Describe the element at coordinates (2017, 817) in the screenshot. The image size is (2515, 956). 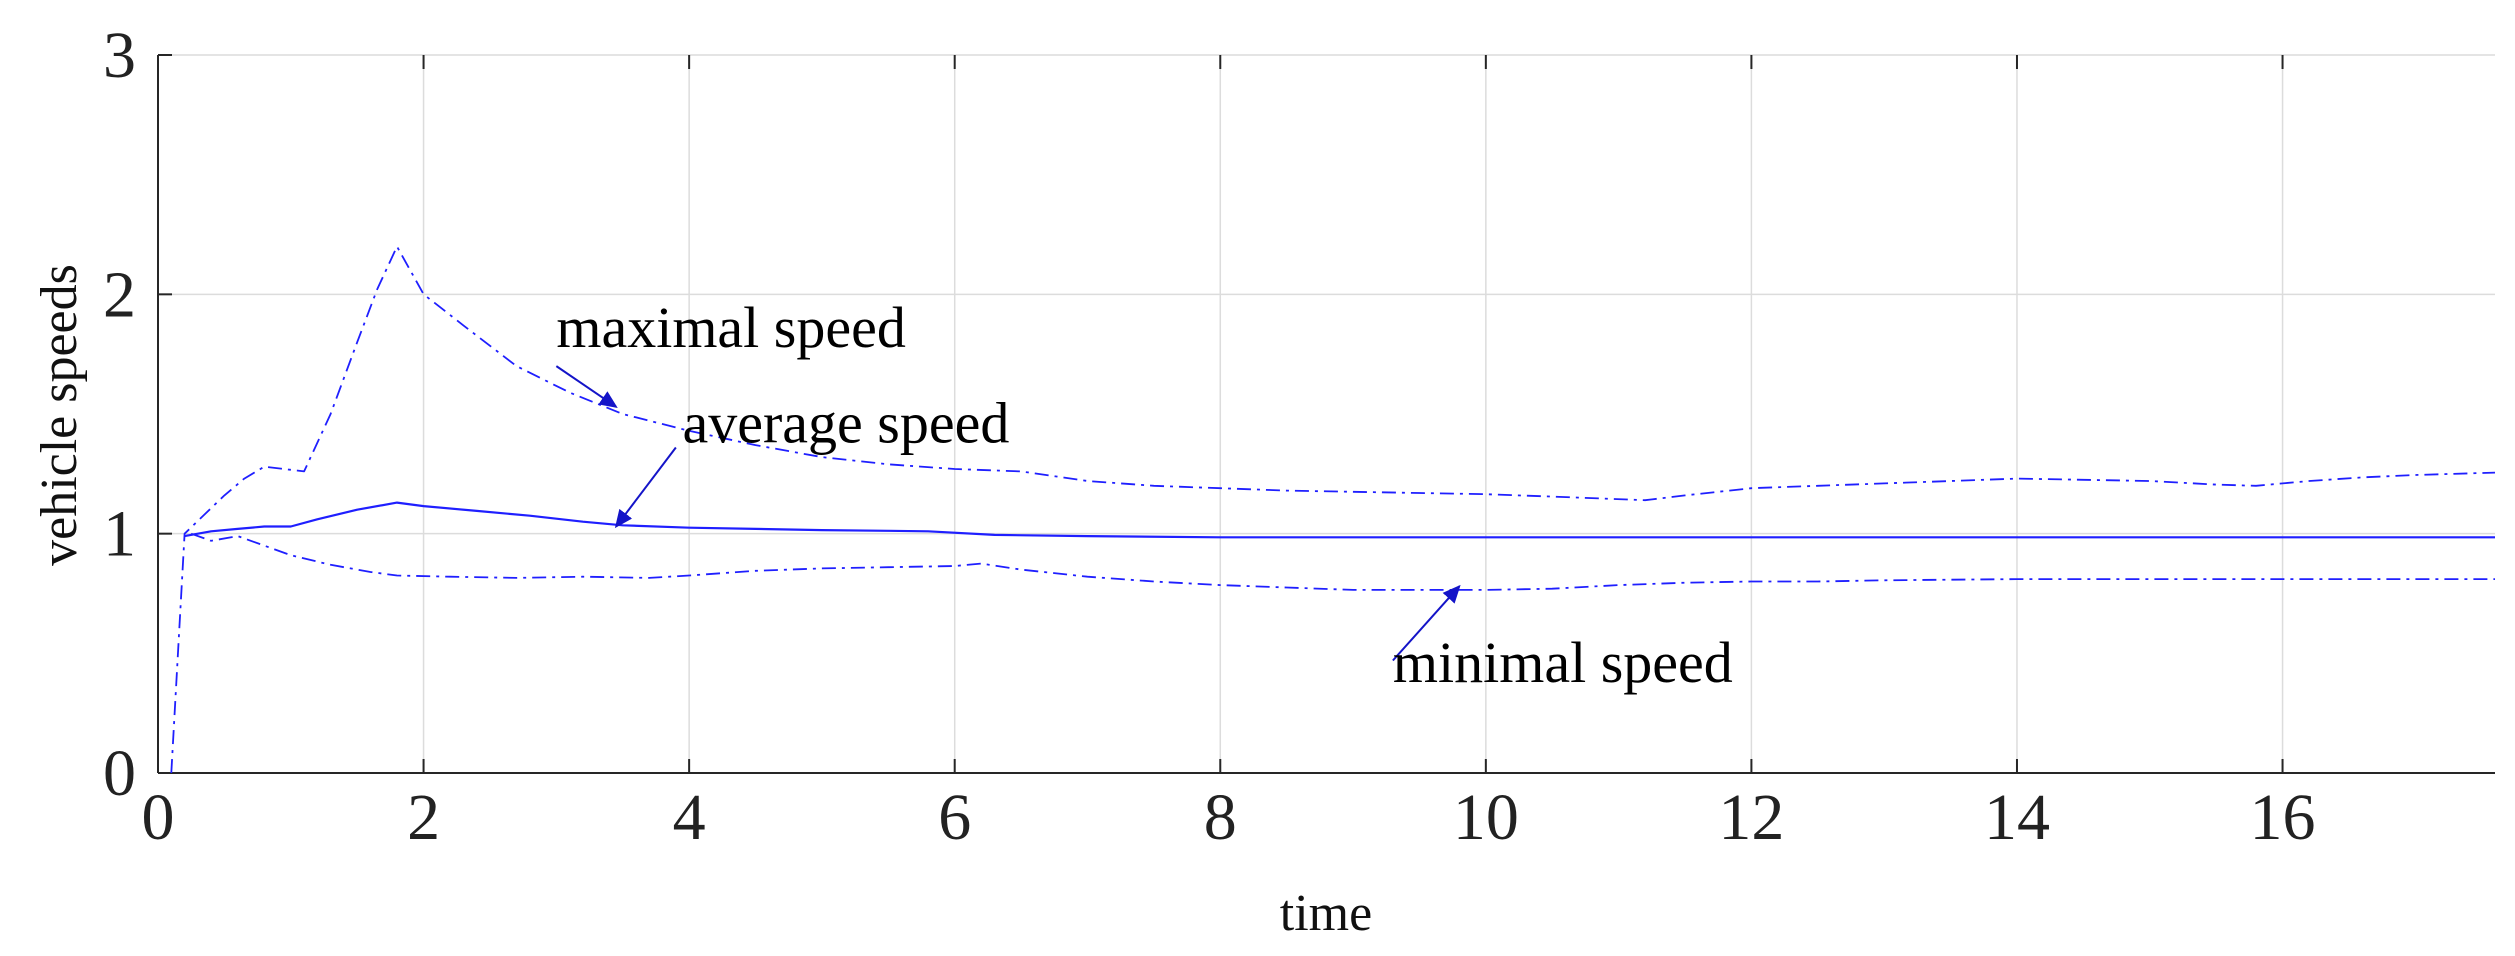
I see `x-tick-label-7: 14` at that location.